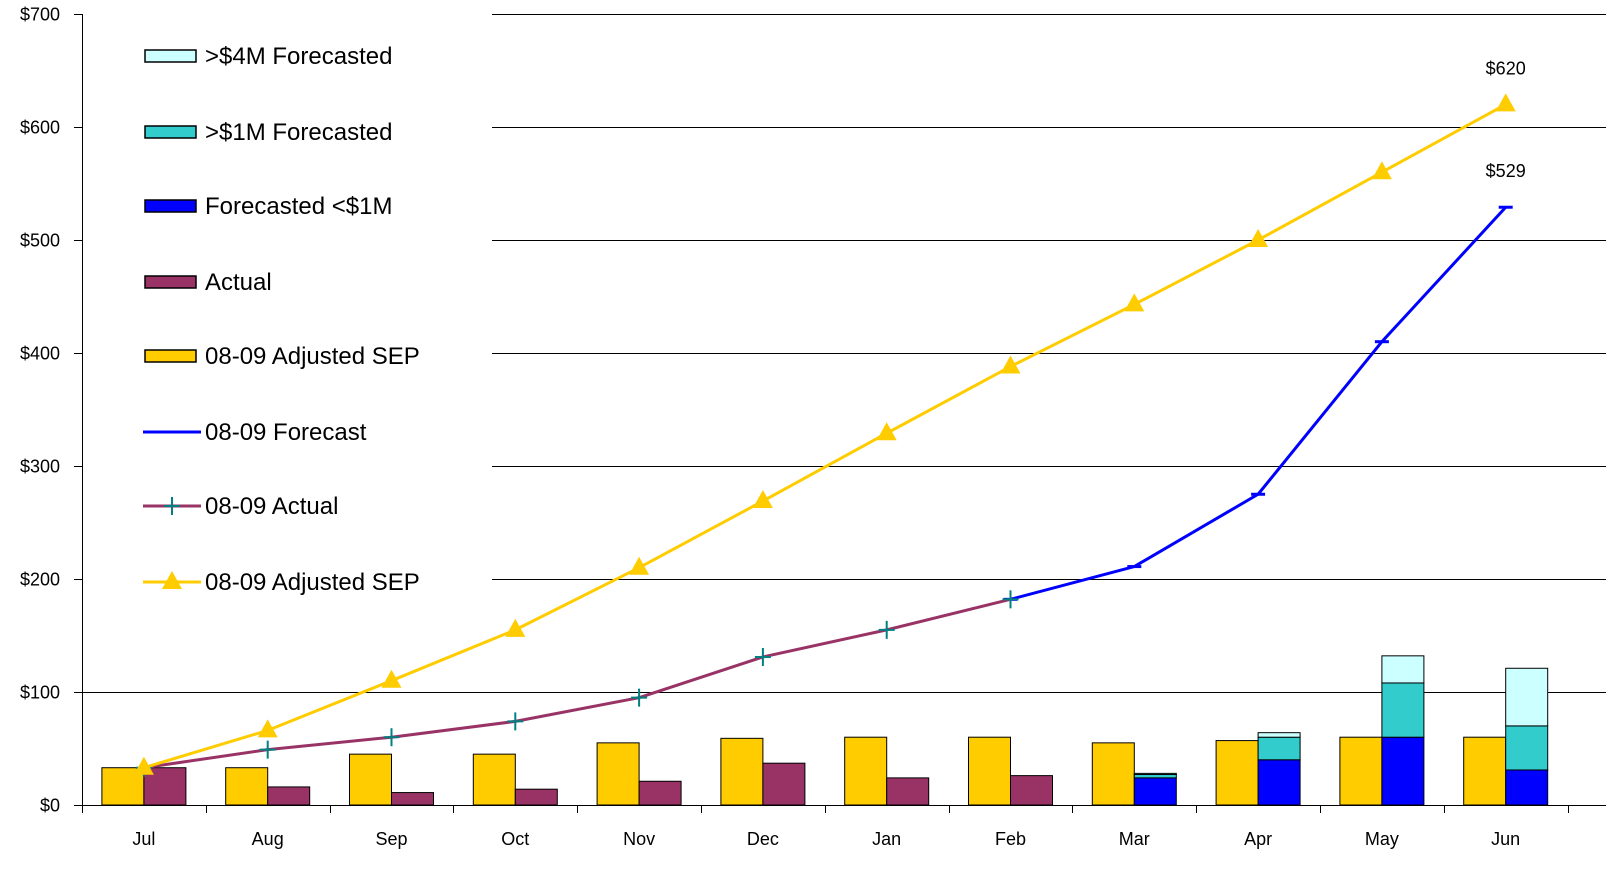 The height and width of the screenshot is (872, 1606). What do you see at coordinates (271, 506) in the screenshot?
I see `legend-label: 08-09 Actual` at bounding box center [271, 506].